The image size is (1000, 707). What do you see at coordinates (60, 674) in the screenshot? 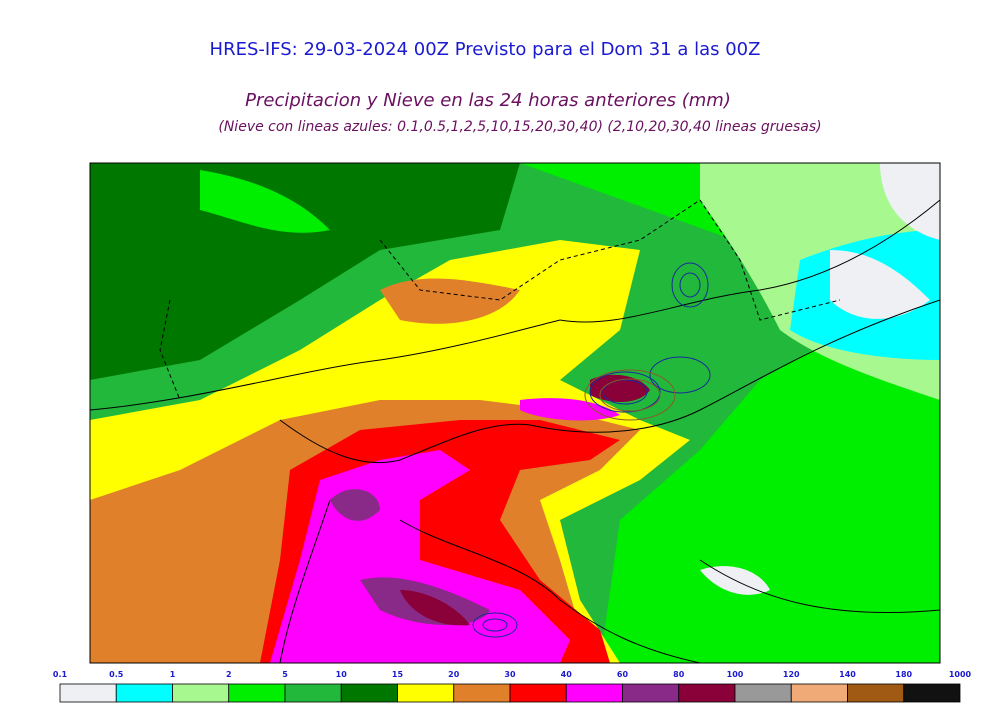
I see `level-label: 0.1` at bounding box center [60, 674].